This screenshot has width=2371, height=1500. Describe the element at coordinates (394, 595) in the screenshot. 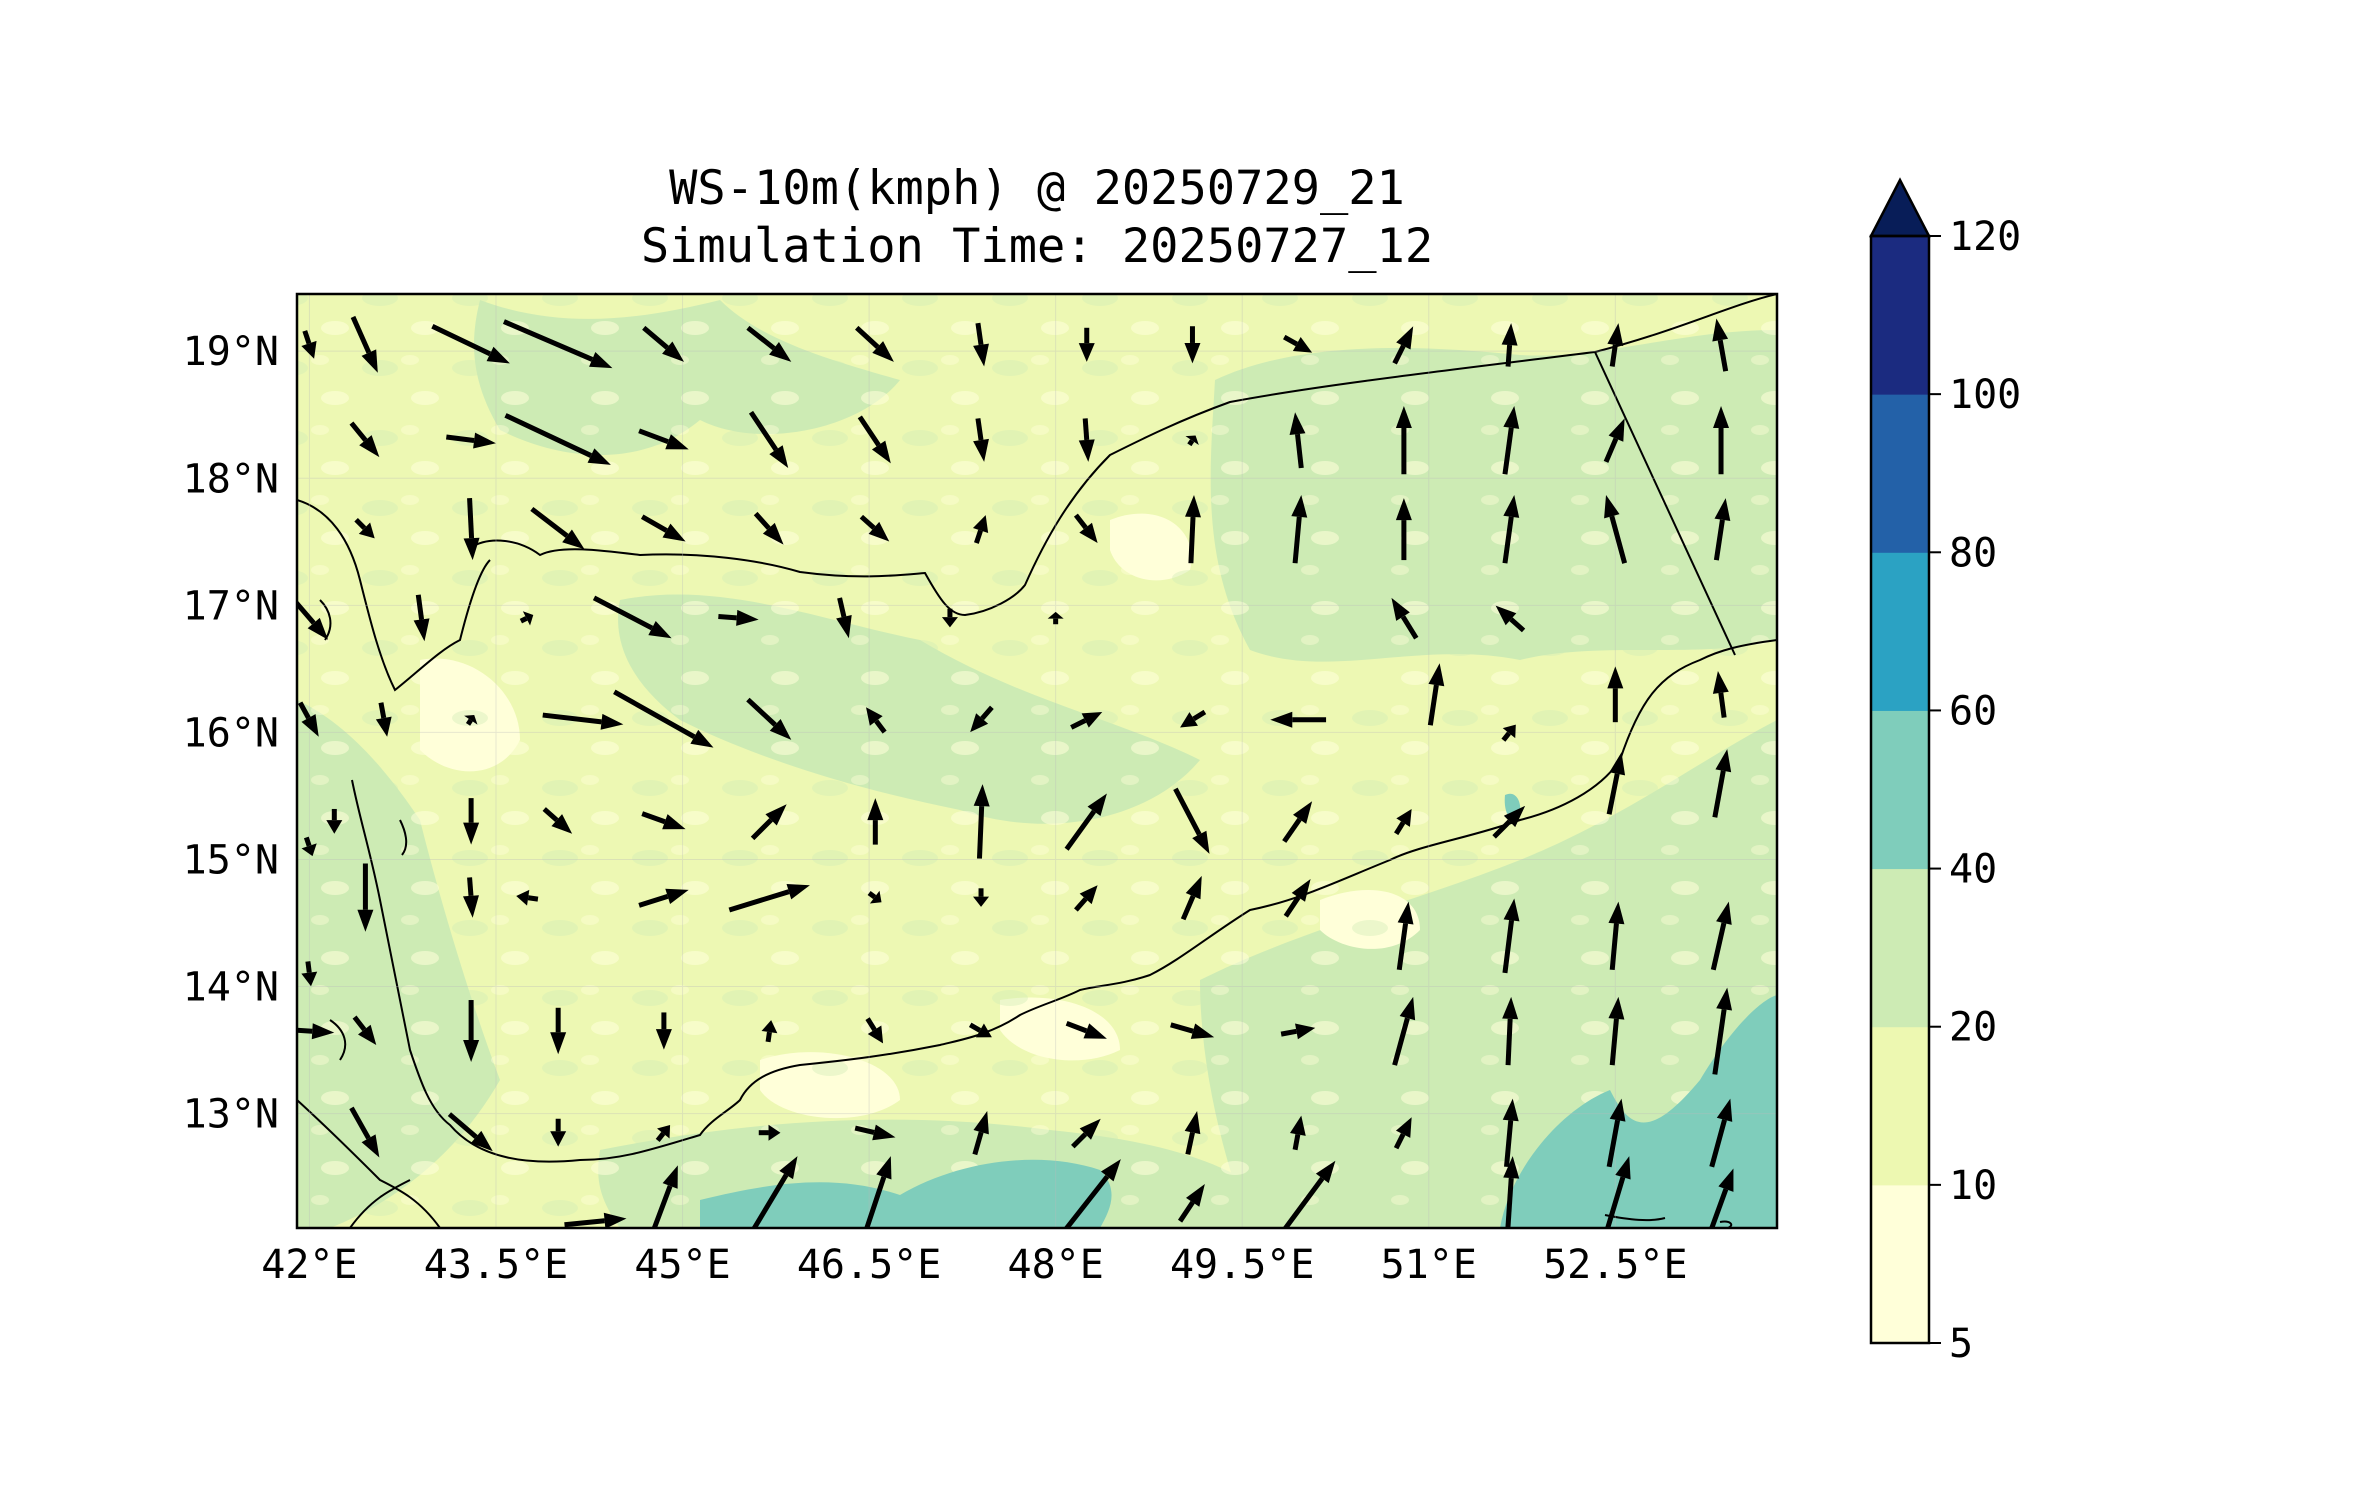

I see `western-coastline` at that location.